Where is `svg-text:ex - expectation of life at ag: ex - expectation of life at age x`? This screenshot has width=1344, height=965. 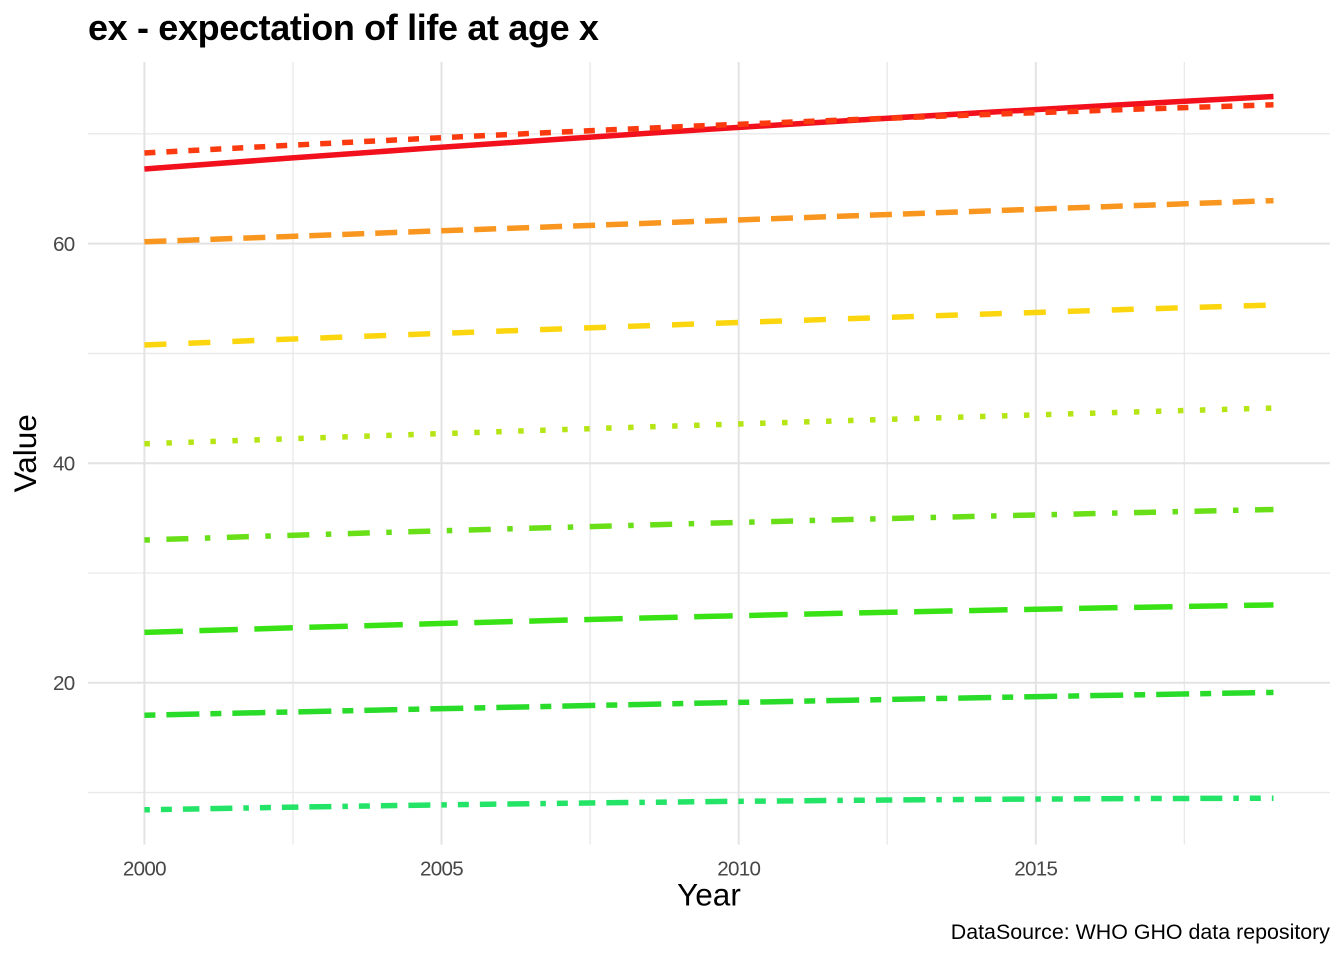
svg-text:ex - expectation of life at ag: ex - expectation of life at age x is located at coordinates (343, 27).